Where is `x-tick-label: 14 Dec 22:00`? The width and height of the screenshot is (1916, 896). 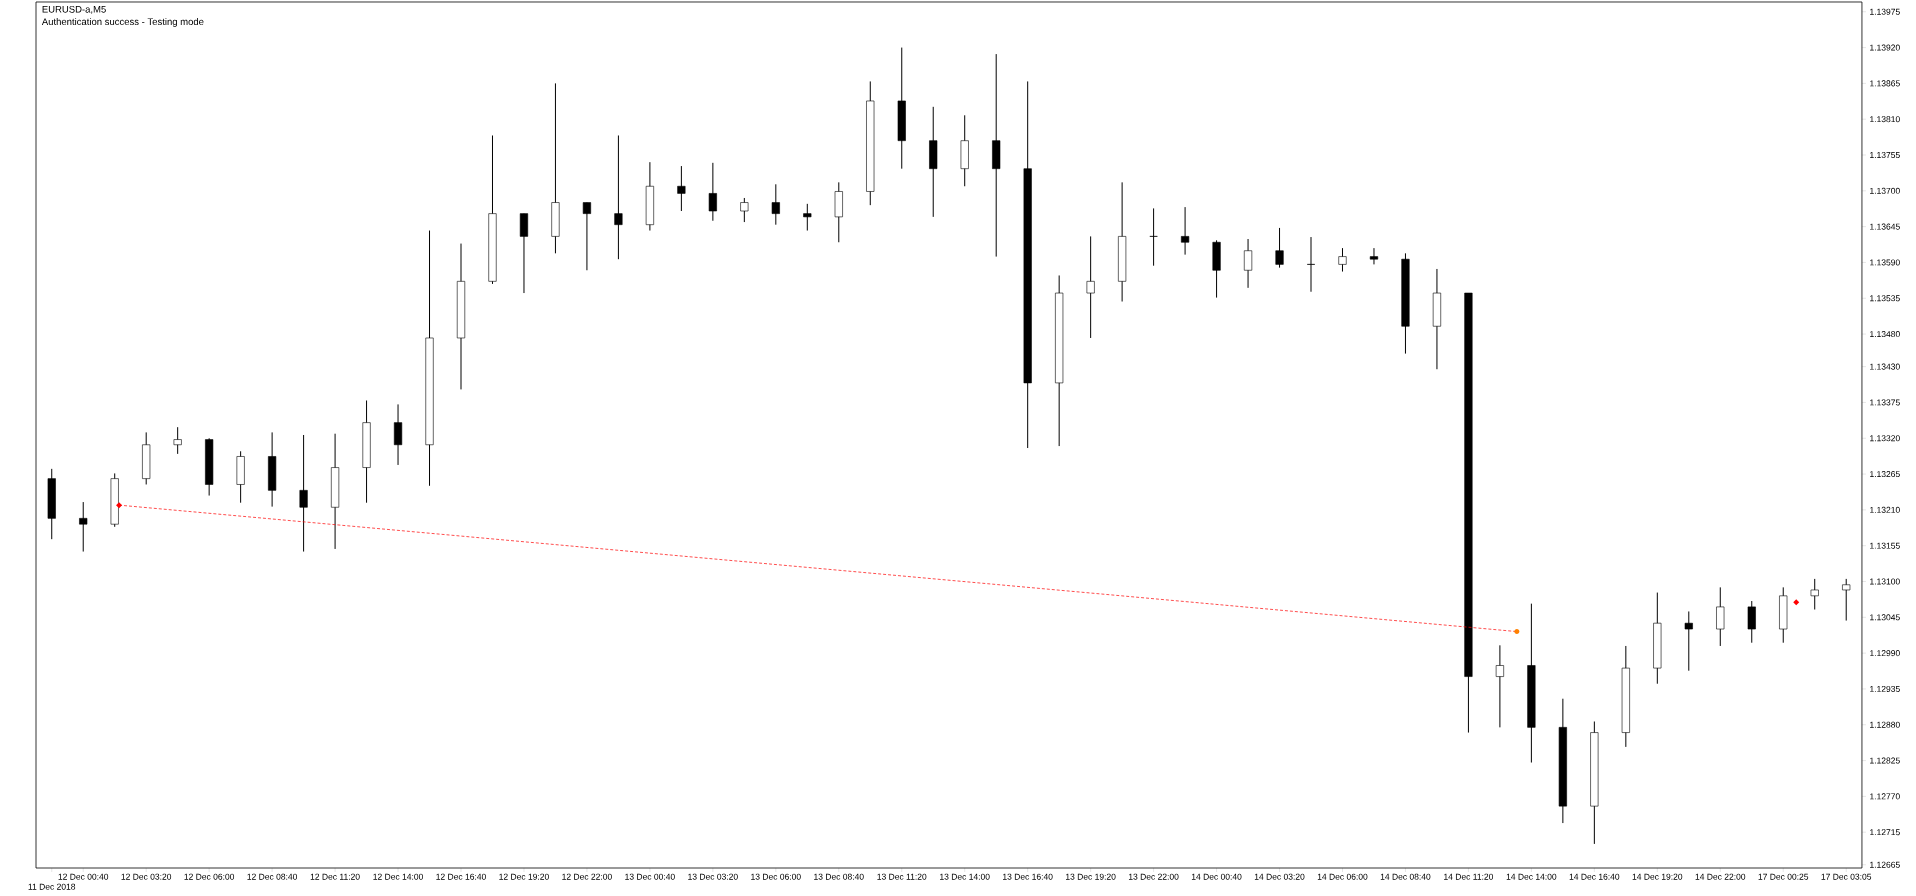 x-tick-label: 14 Dec 22:00 is located at coordinates (1720, 876).